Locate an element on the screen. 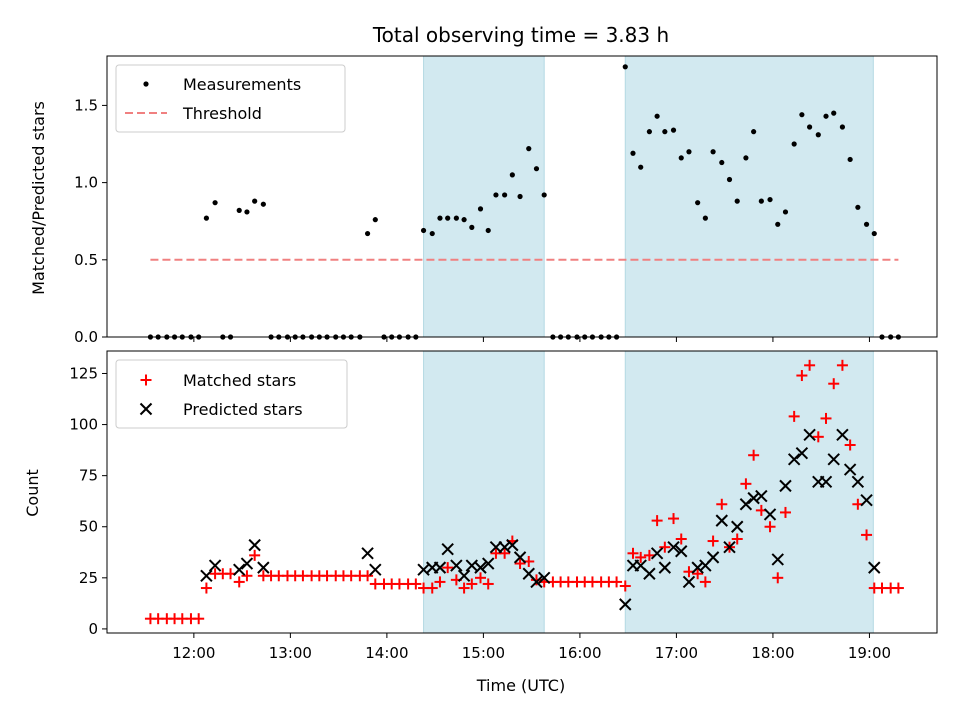 The image size is (960, 725). x-tick-label: 13:00 is located at coordinates (290, 653).